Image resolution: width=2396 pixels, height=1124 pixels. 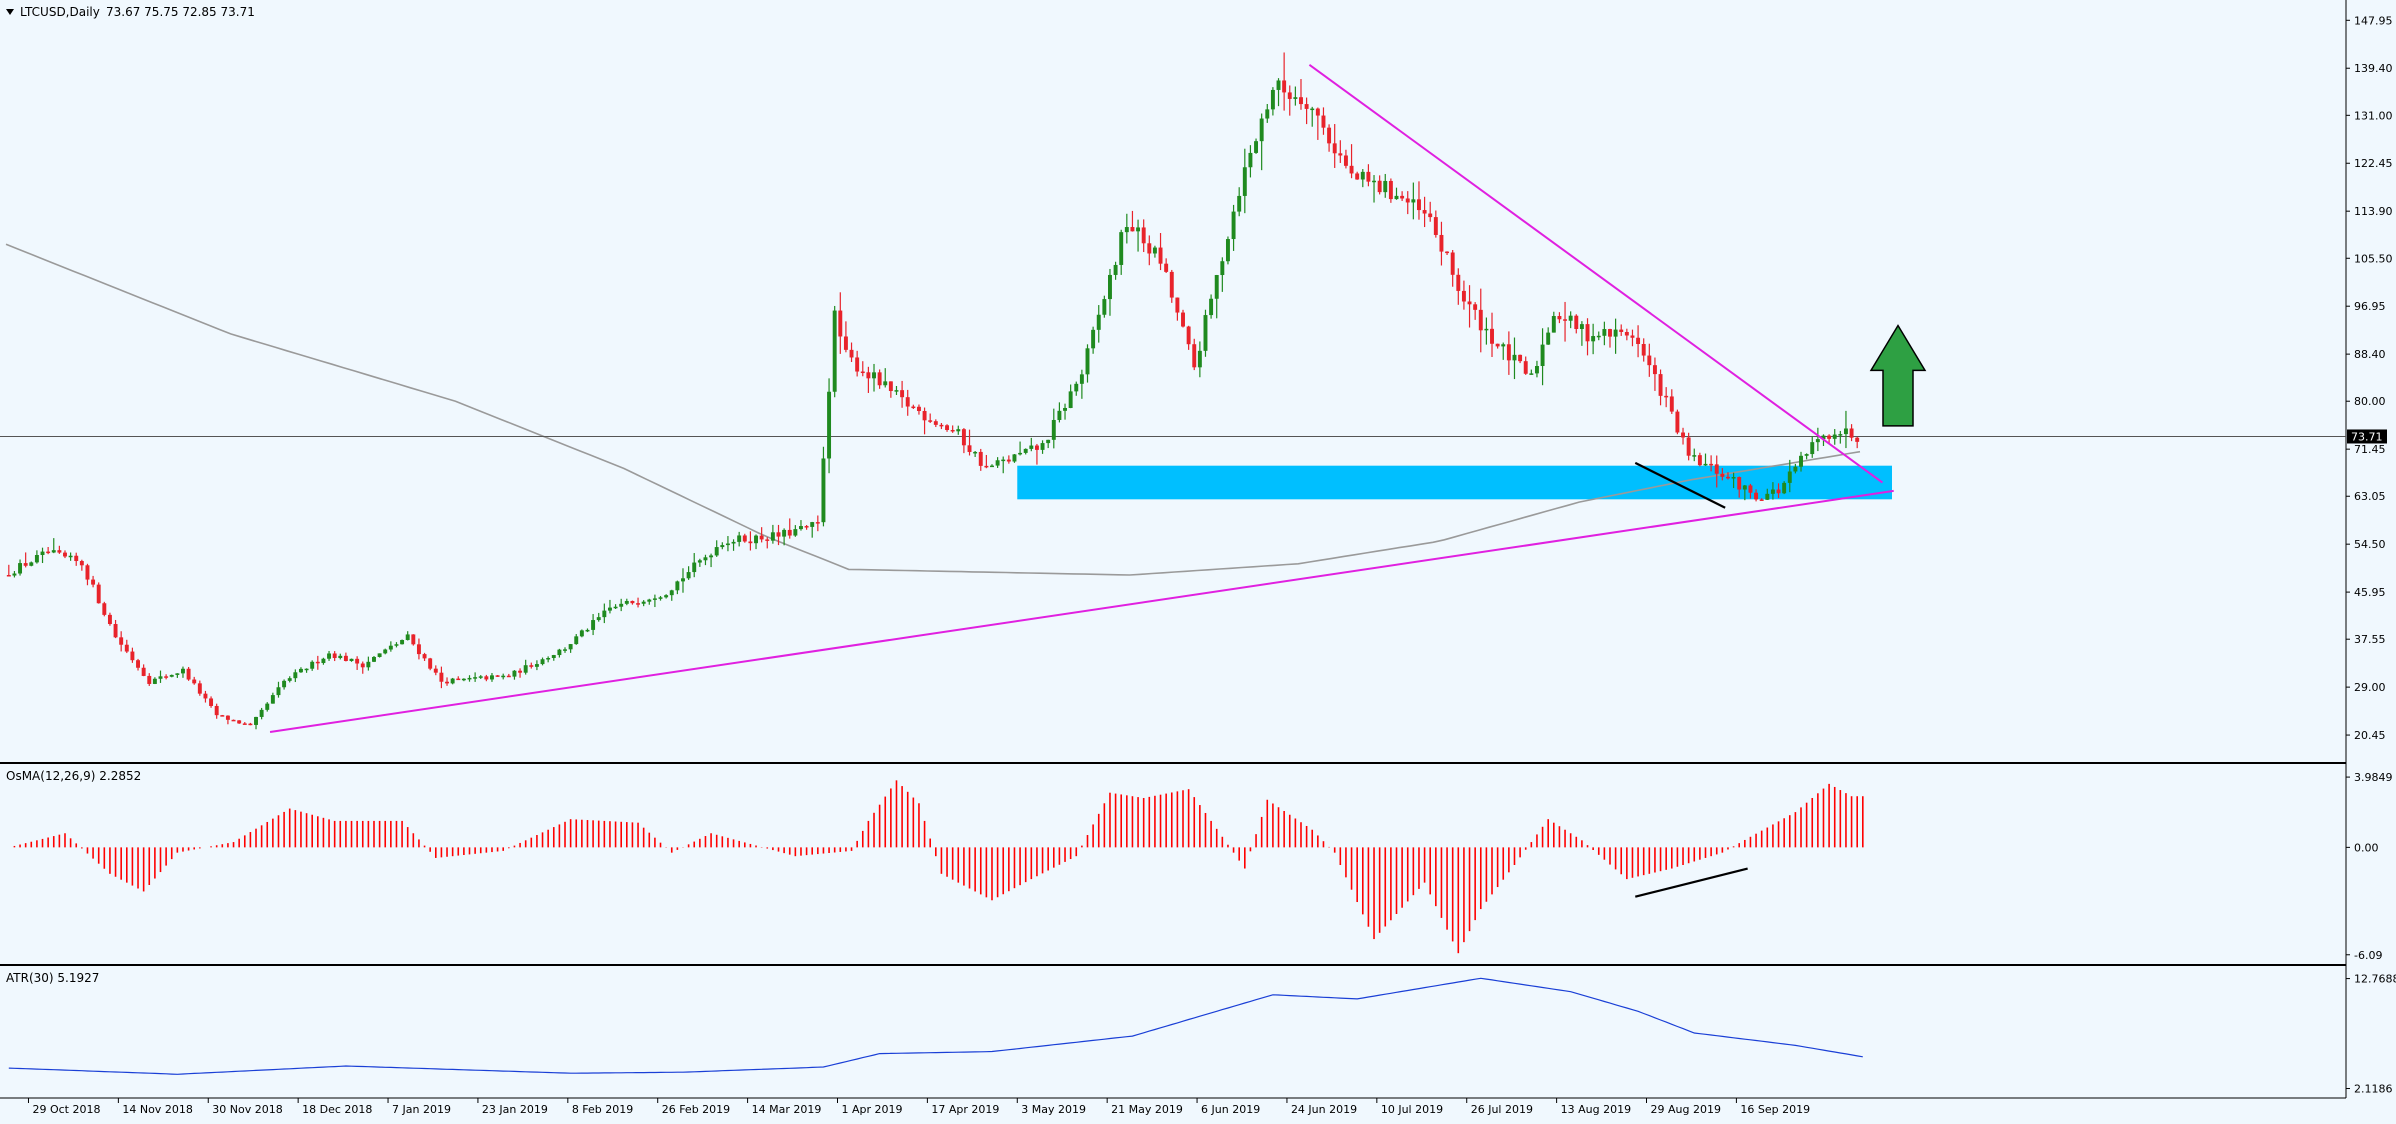 What do you see at coordinates (10, 12) in the screenshot?
I see `triangle-down-icon` at bounding box center [10, 12].